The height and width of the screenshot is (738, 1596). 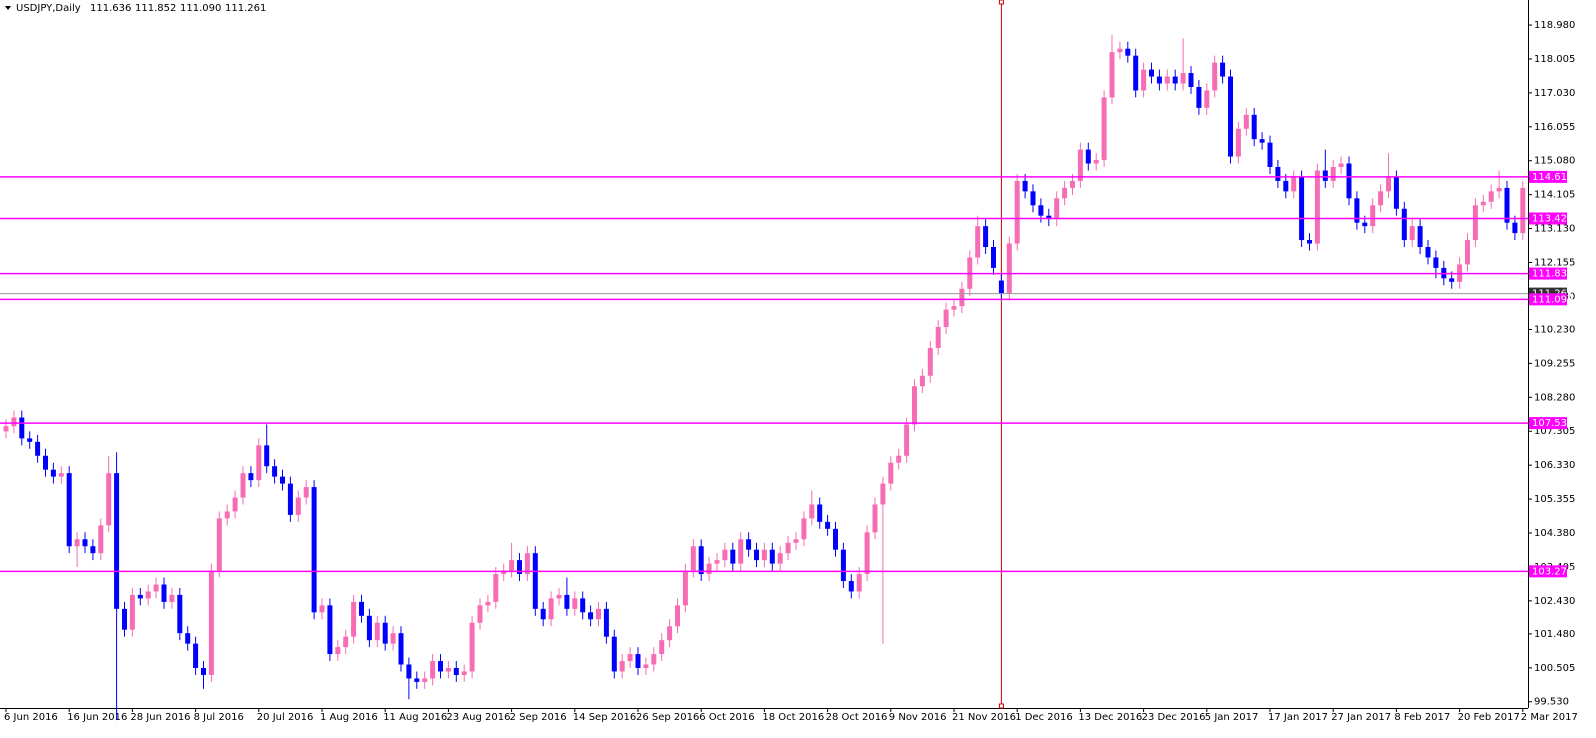 I want to click on y-tick-label: 116.055, so click(x=1554, y=127).